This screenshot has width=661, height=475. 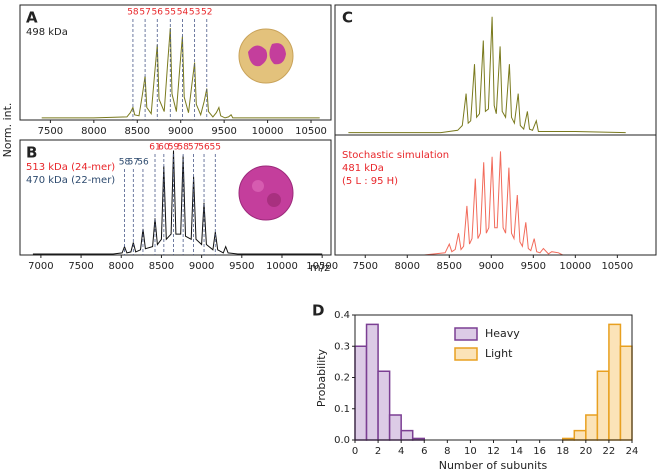 I want to click on x-tick-label: 0, so click(x=355, y=451).